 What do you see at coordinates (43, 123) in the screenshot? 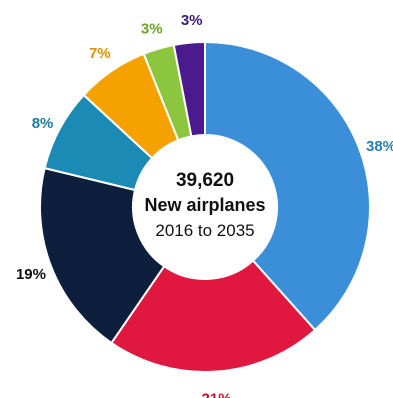
I see `slice-label: 8%` at bounding box center [43, 123].